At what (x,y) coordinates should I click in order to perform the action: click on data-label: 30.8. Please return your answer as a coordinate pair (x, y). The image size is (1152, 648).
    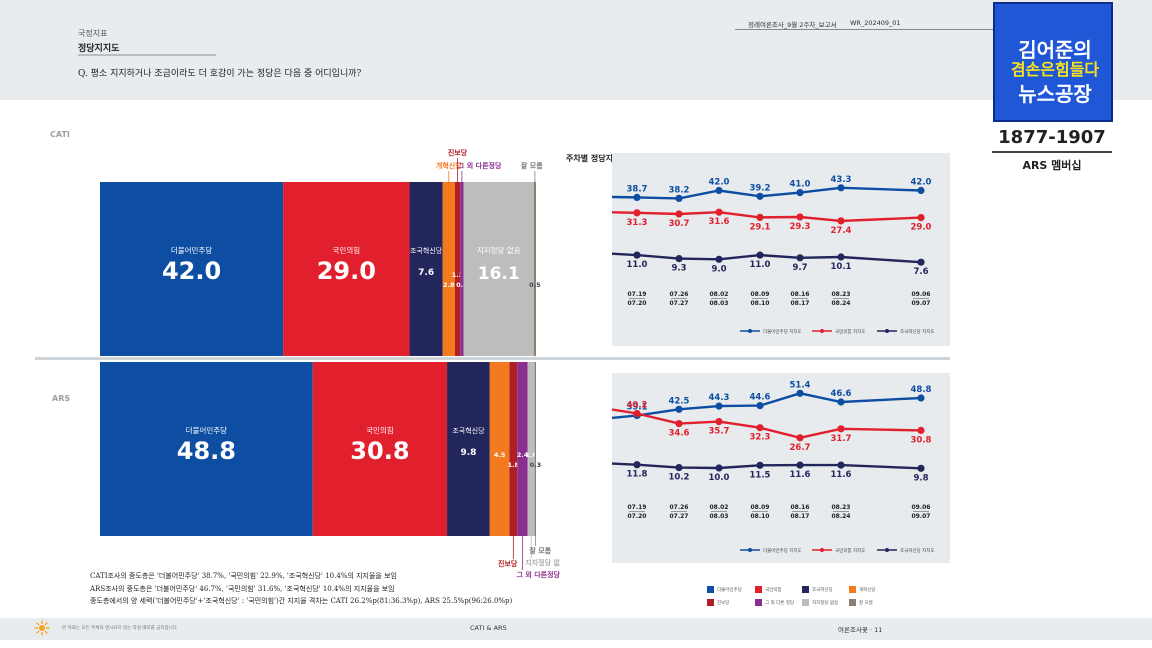
    Looking at the image, I should click on (921, 440).